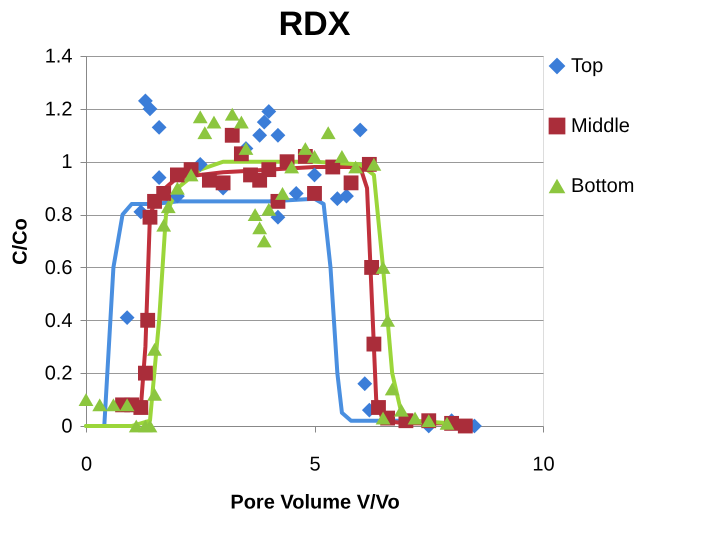 The width and height of the screenshot is (724, 541). I want to click on y-tick-label: 1.2, so click(58, 109).